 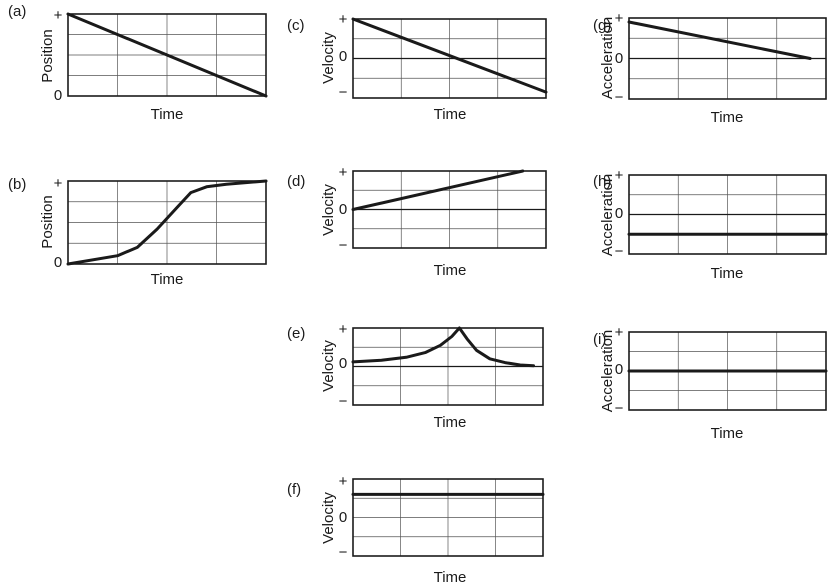 I want to click on panel-g: (g)Acceleration+0 − Time, so click(x=710, y=68).